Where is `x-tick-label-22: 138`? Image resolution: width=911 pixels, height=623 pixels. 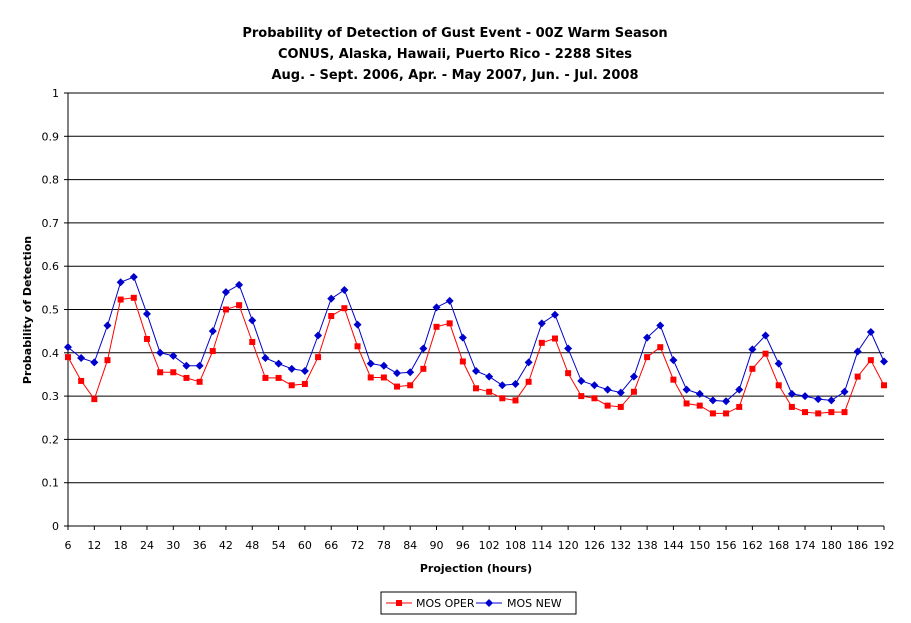 x-tick-label-22: 138 is located at coordinates (647, 545).